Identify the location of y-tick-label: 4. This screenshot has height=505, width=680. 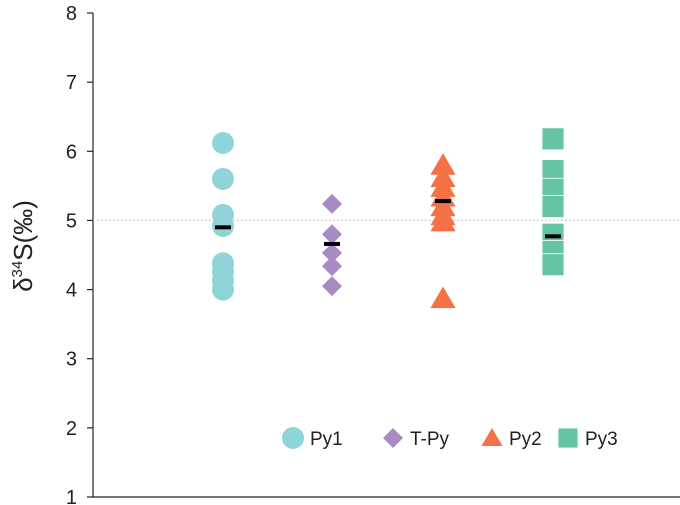
(71, 291).